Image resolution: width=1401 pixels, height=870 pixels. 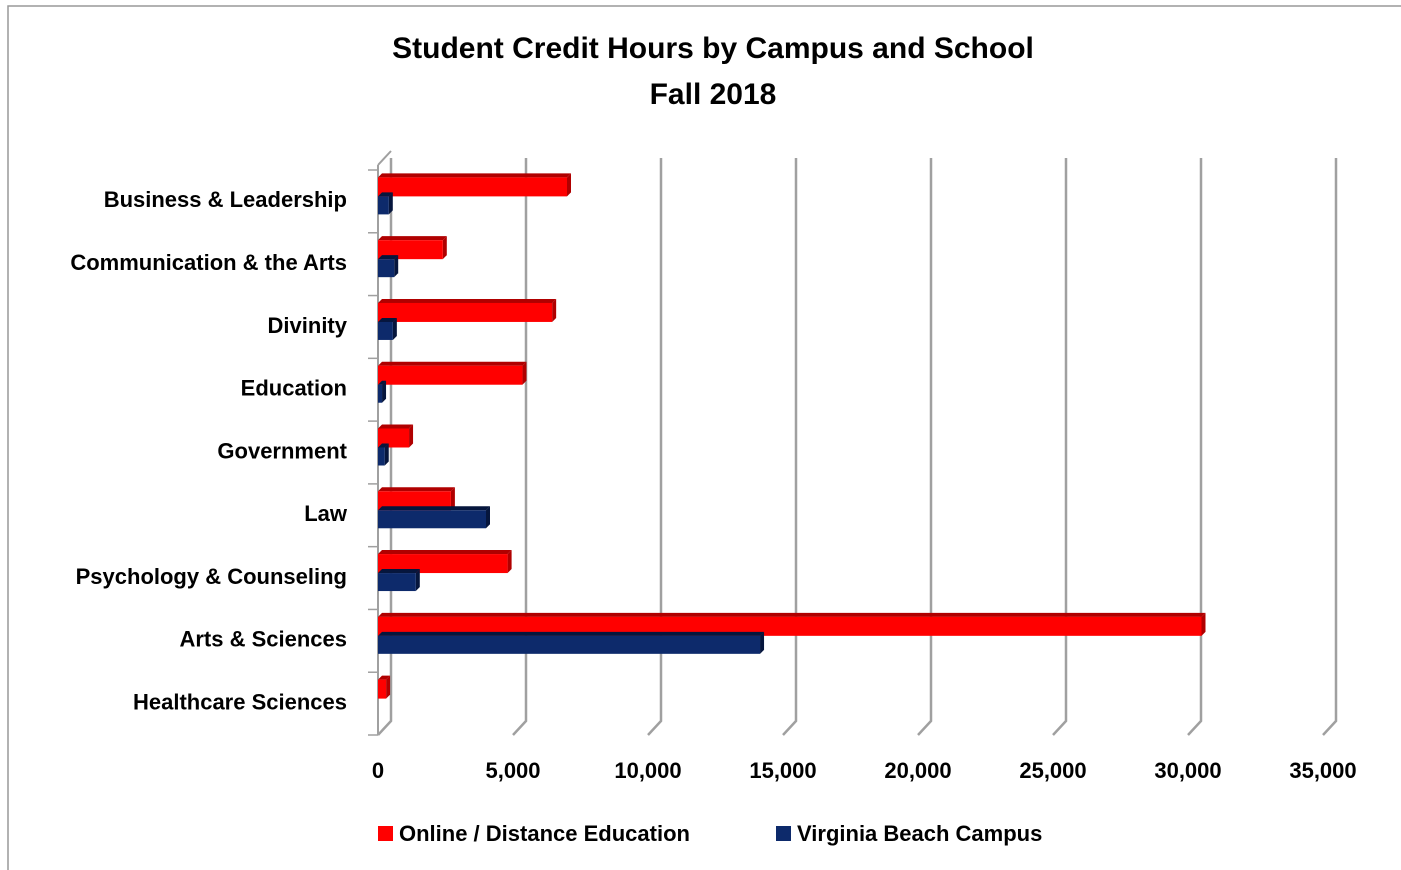 What do you see at coordinates (282, 450) in the screenshot?
I see `y-tick-label: Government` at bounding box center [282, 450].